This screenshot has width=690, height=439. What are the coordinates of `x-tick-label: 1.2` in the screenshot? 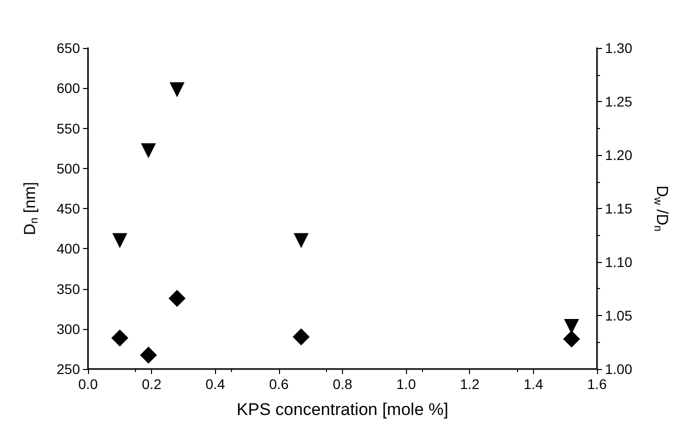 It's located at (470, 384).